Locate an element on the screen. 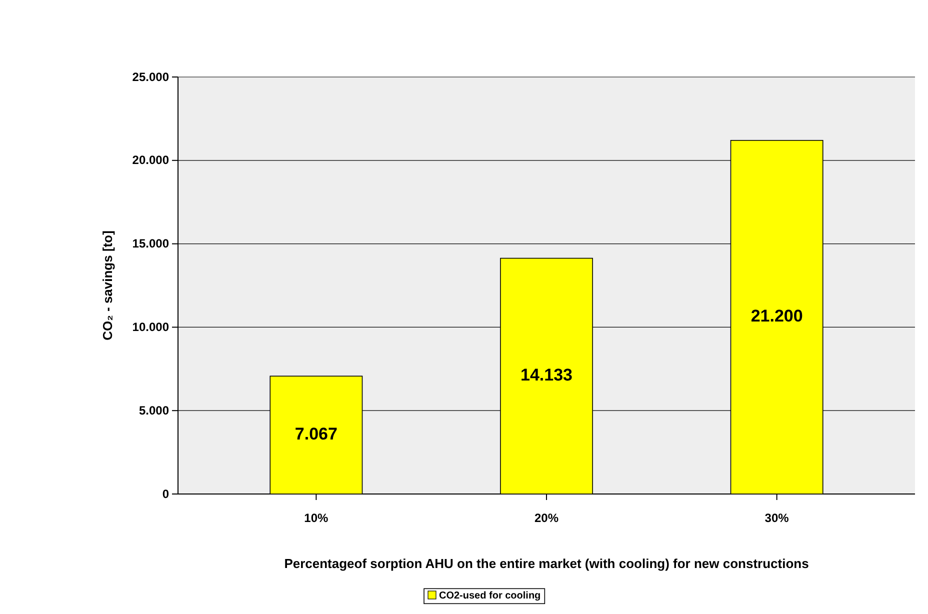  y-tick-label: 0 is located at coordinates (166, 493).